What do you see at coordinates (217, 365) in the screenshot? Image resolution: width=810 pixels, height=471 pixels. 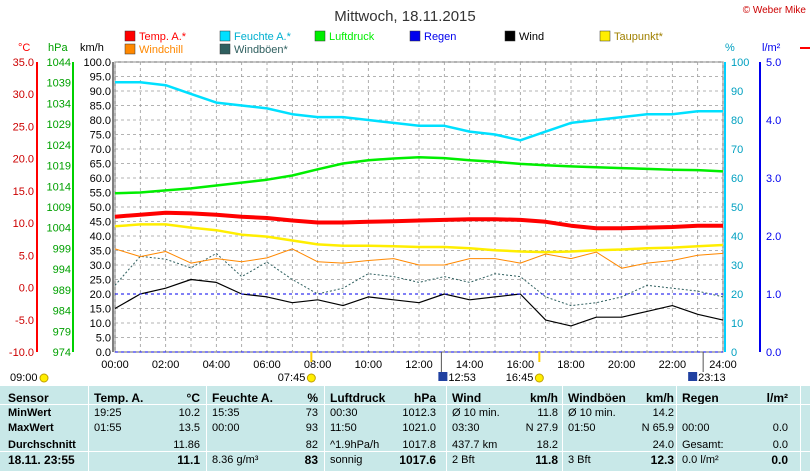 I see `time-tick-label: 04:00` at bounding box center [217, 365].